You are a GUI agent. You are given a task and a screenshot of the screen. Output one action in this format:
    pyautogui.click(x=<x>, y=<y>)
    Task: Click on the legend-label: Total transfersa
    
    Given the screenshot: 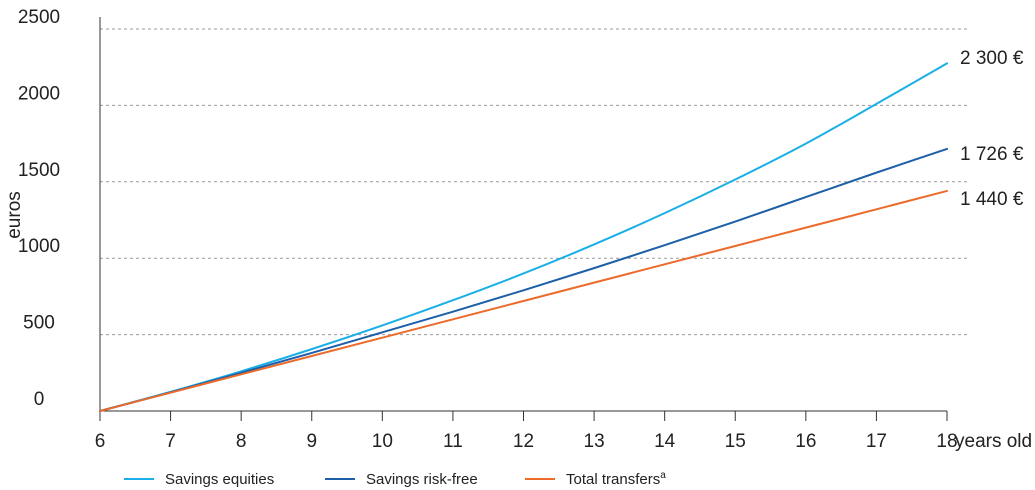 What is the action you would take?
    pyautogui.click(x=616, y=479)
    